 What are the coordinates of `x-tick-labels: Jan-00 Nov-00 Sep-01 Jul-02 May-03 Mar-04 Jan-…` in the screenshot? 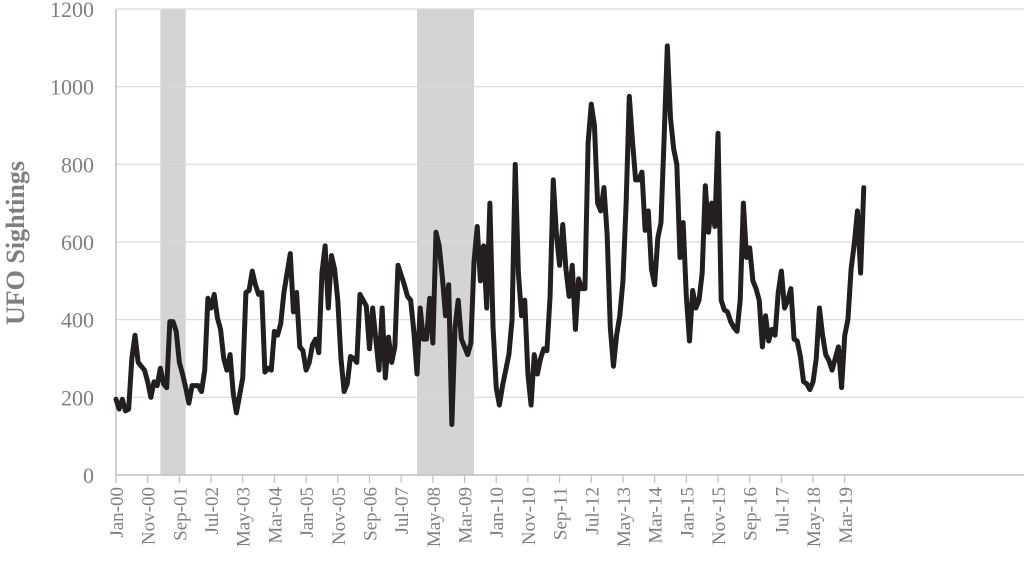 It's located at (482, 517).